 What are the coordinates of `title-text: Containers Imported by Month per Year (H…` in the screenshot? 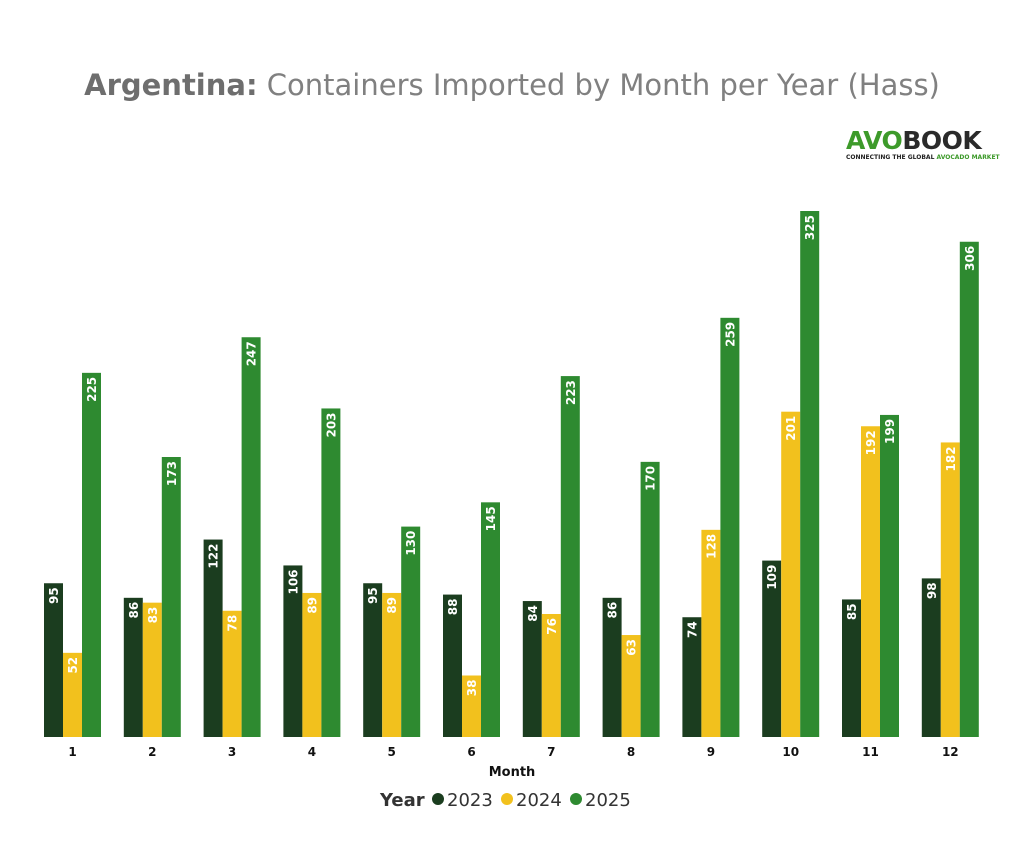 It's located at (598, 85).